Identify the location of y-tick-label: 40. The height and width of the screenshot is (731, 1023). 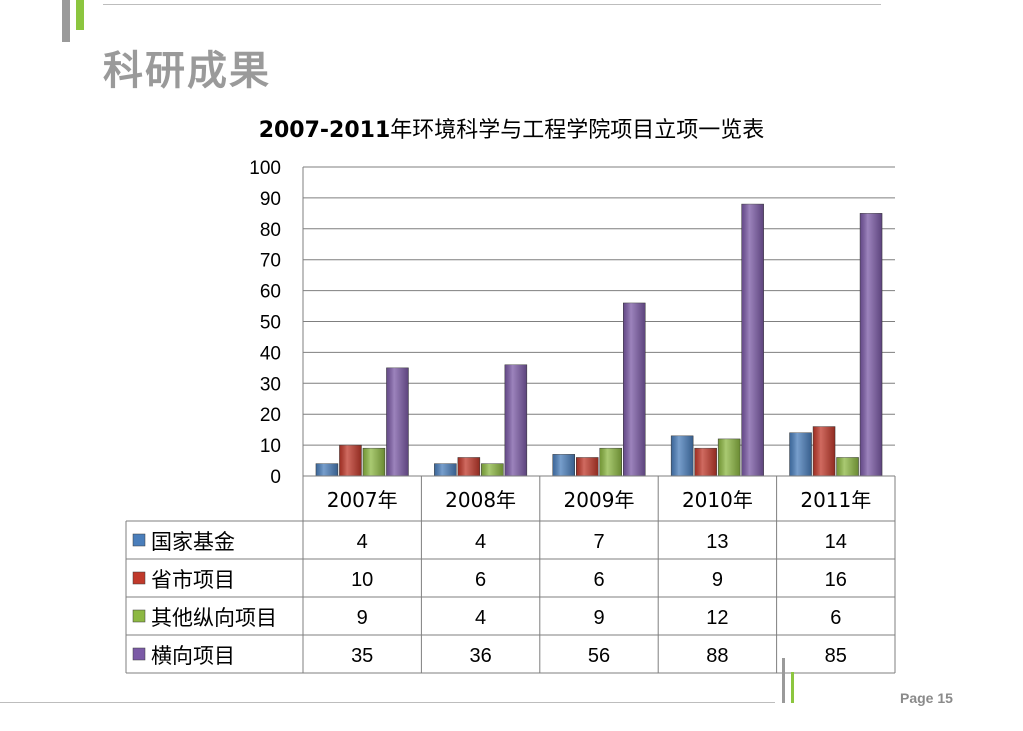
(270, 353).